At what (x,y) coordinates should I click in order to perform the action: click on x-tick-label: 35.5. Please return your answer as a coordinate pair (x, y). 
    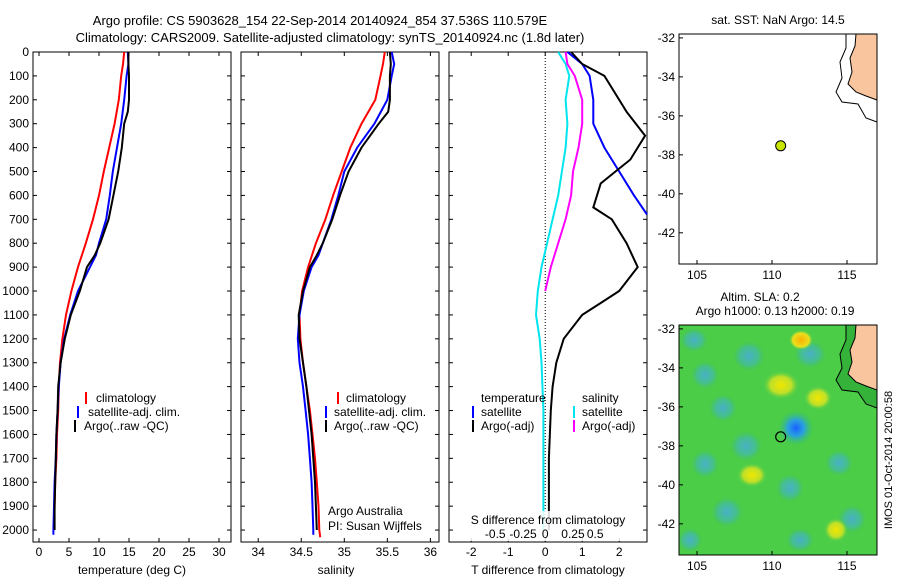
    Looking at the image, I should click on (388, 552).